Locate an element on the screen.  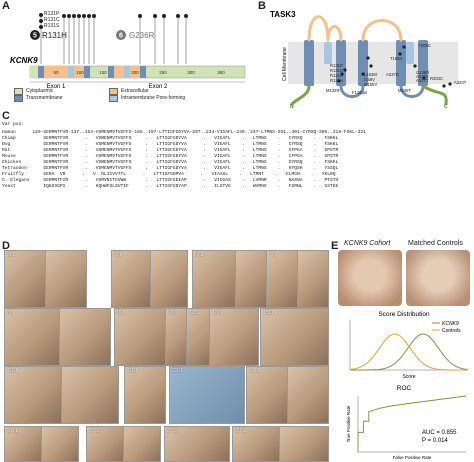
task3-topology-diagram: TASK3 Cell Membrane N C is located at coordinates (368, 60).